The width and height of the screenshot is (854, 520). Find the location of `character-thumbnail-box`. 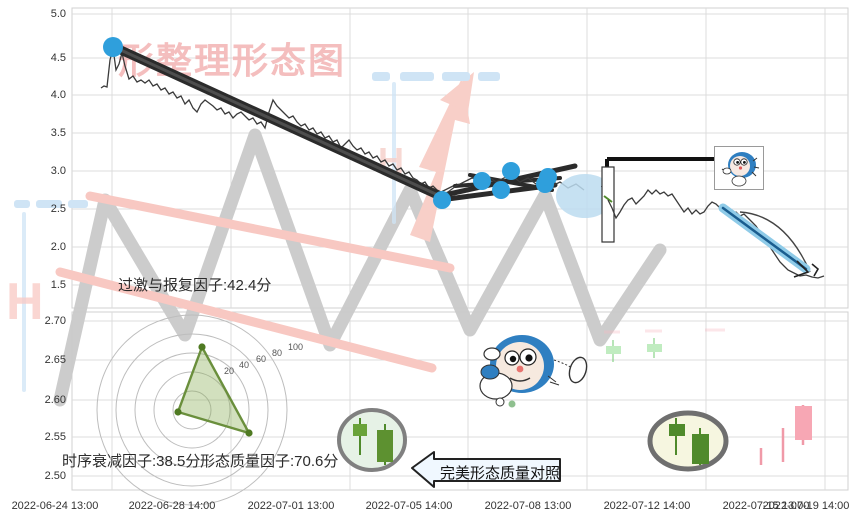

character-thumbnail-box is located at coordinates (739, 168).